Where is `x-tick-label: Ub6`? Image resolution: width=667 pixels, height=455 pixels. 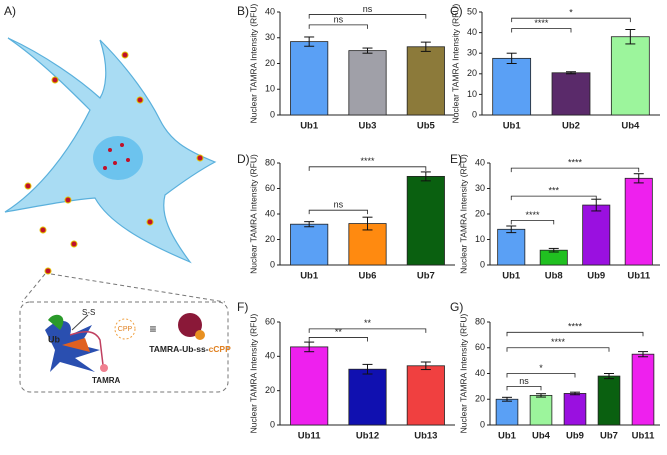 x-tick-label: Ub6 is located at coordinates (368, 276).